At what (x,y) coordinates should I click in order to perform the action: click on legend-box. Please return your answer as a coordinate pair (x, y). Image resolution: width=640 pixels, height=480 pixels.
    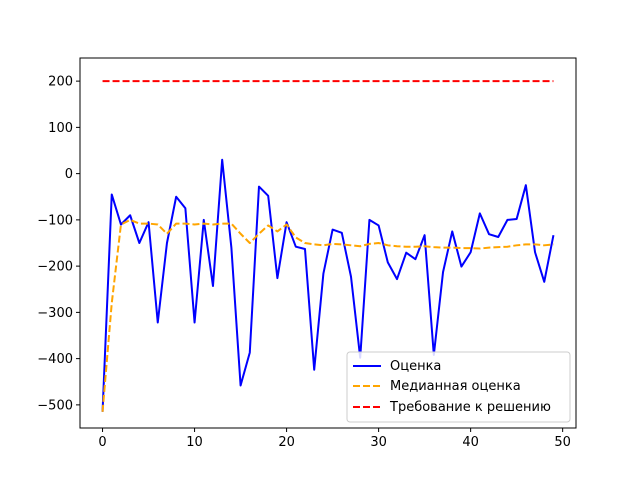
    Looking at the image, I should click on (458, 387).